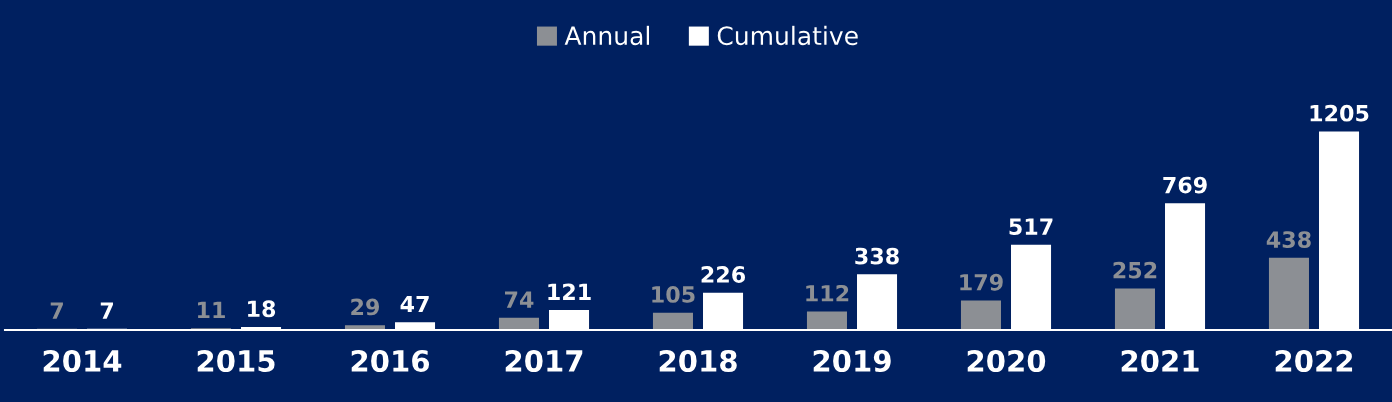 This screenshot has height=402, width=1392. I want to click on x-tick-label: 2018, so click(698, 361).